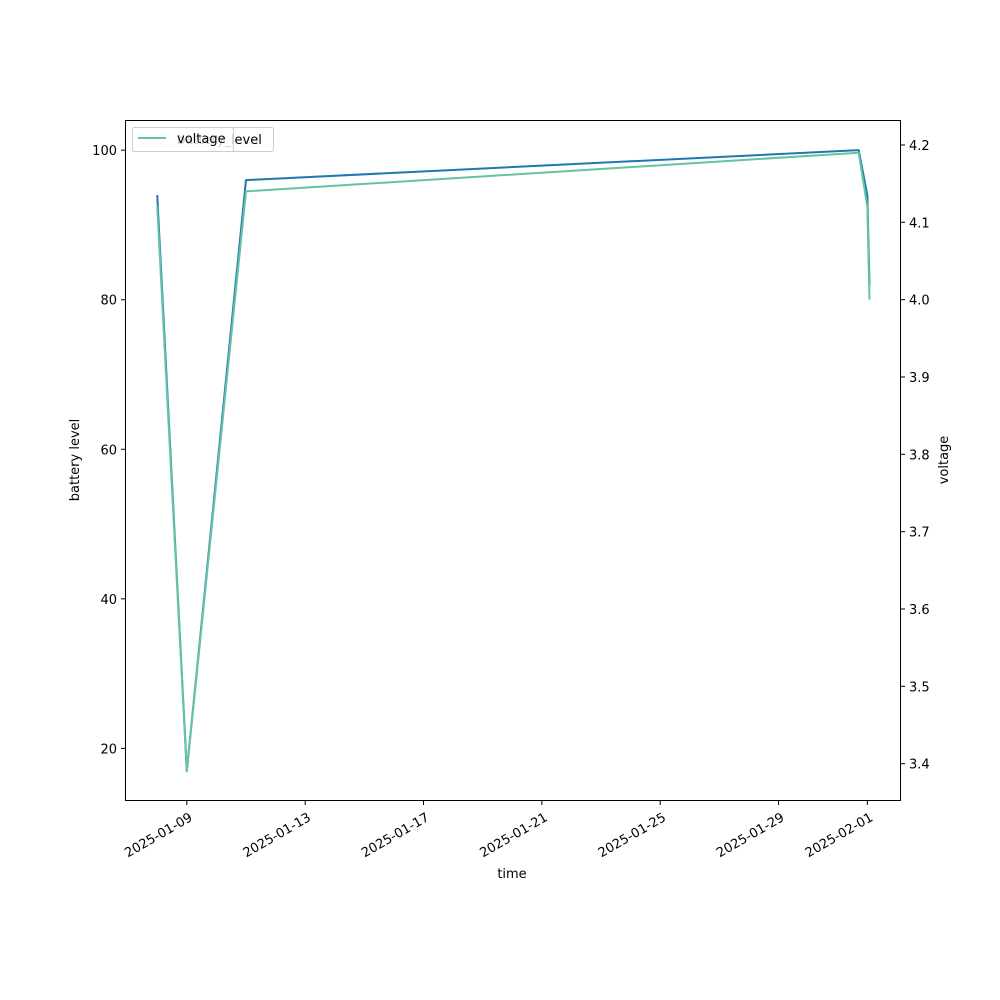 This screenshot has height=1000, width=1000. I want to click on y-right-tick-label: 3.9, so click(919, 378).